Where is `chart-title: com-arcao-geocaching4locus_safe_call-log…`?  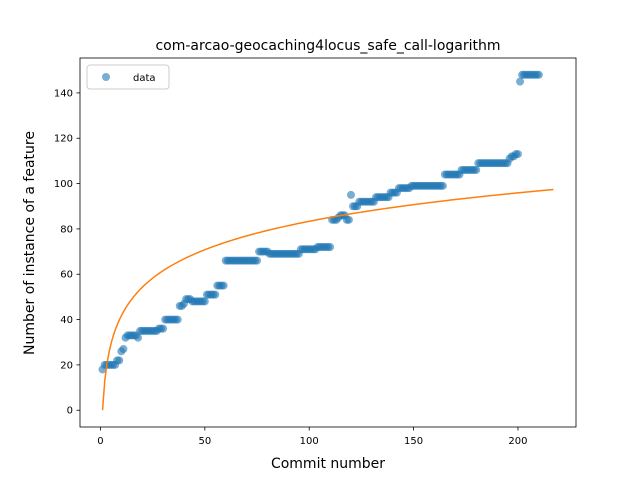 chart-title: com-arcao-geocaching4locus_safe_call-log… is located at coordinates (327, 46).